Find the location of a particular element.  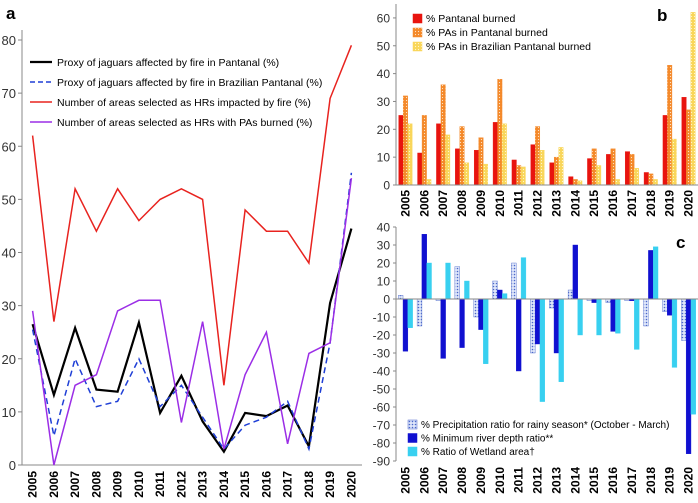

bar-c-0-2020 is located at coordinates (684, 319).